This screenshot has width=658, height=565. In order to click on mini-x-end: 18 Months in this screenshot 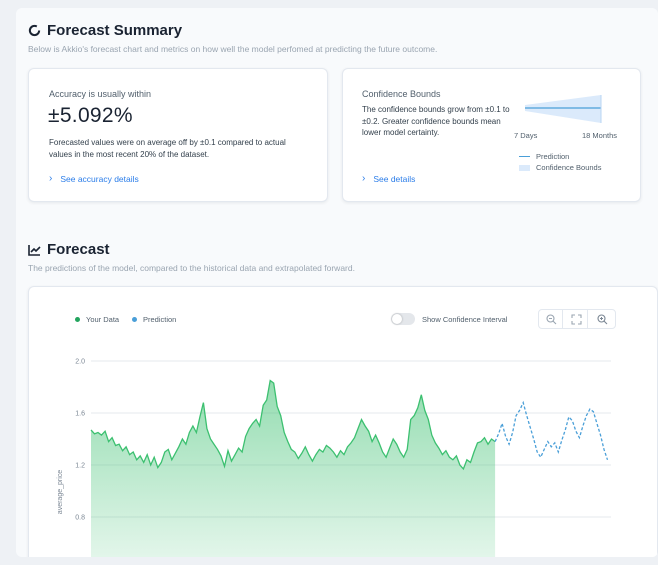, I will do `click(600, 135)`.